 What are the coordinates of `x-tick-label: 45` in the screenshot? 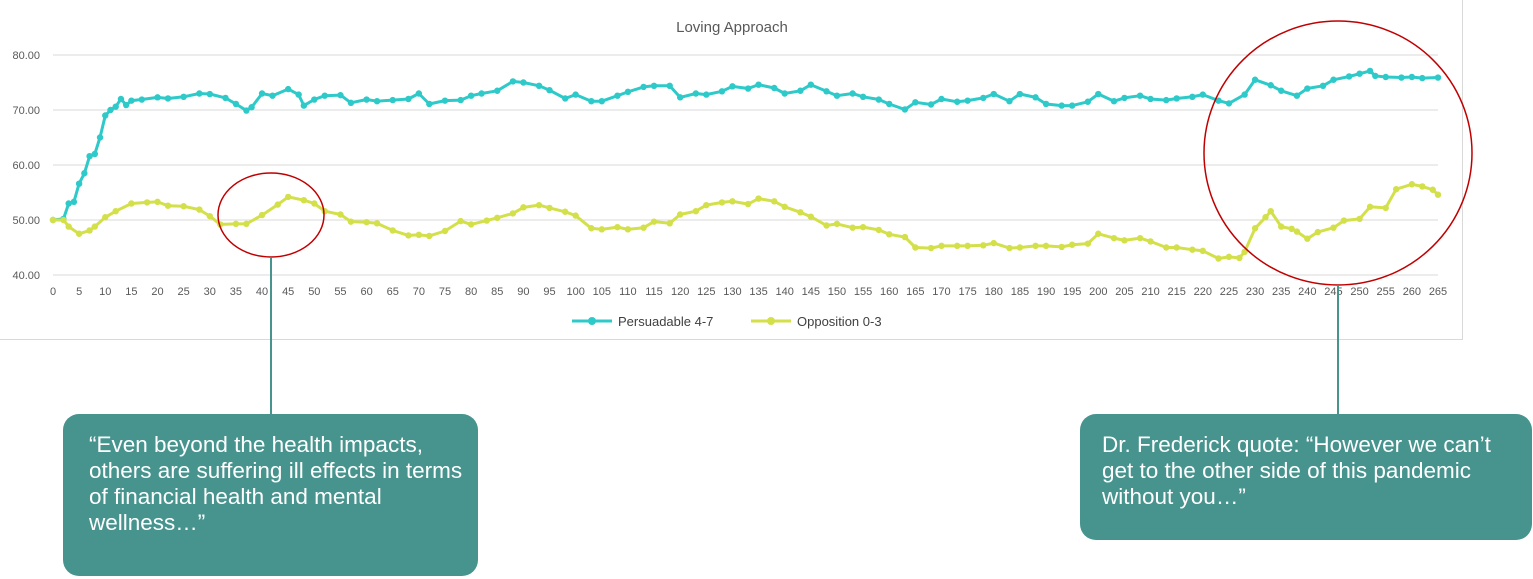 It's located at (288, 292).